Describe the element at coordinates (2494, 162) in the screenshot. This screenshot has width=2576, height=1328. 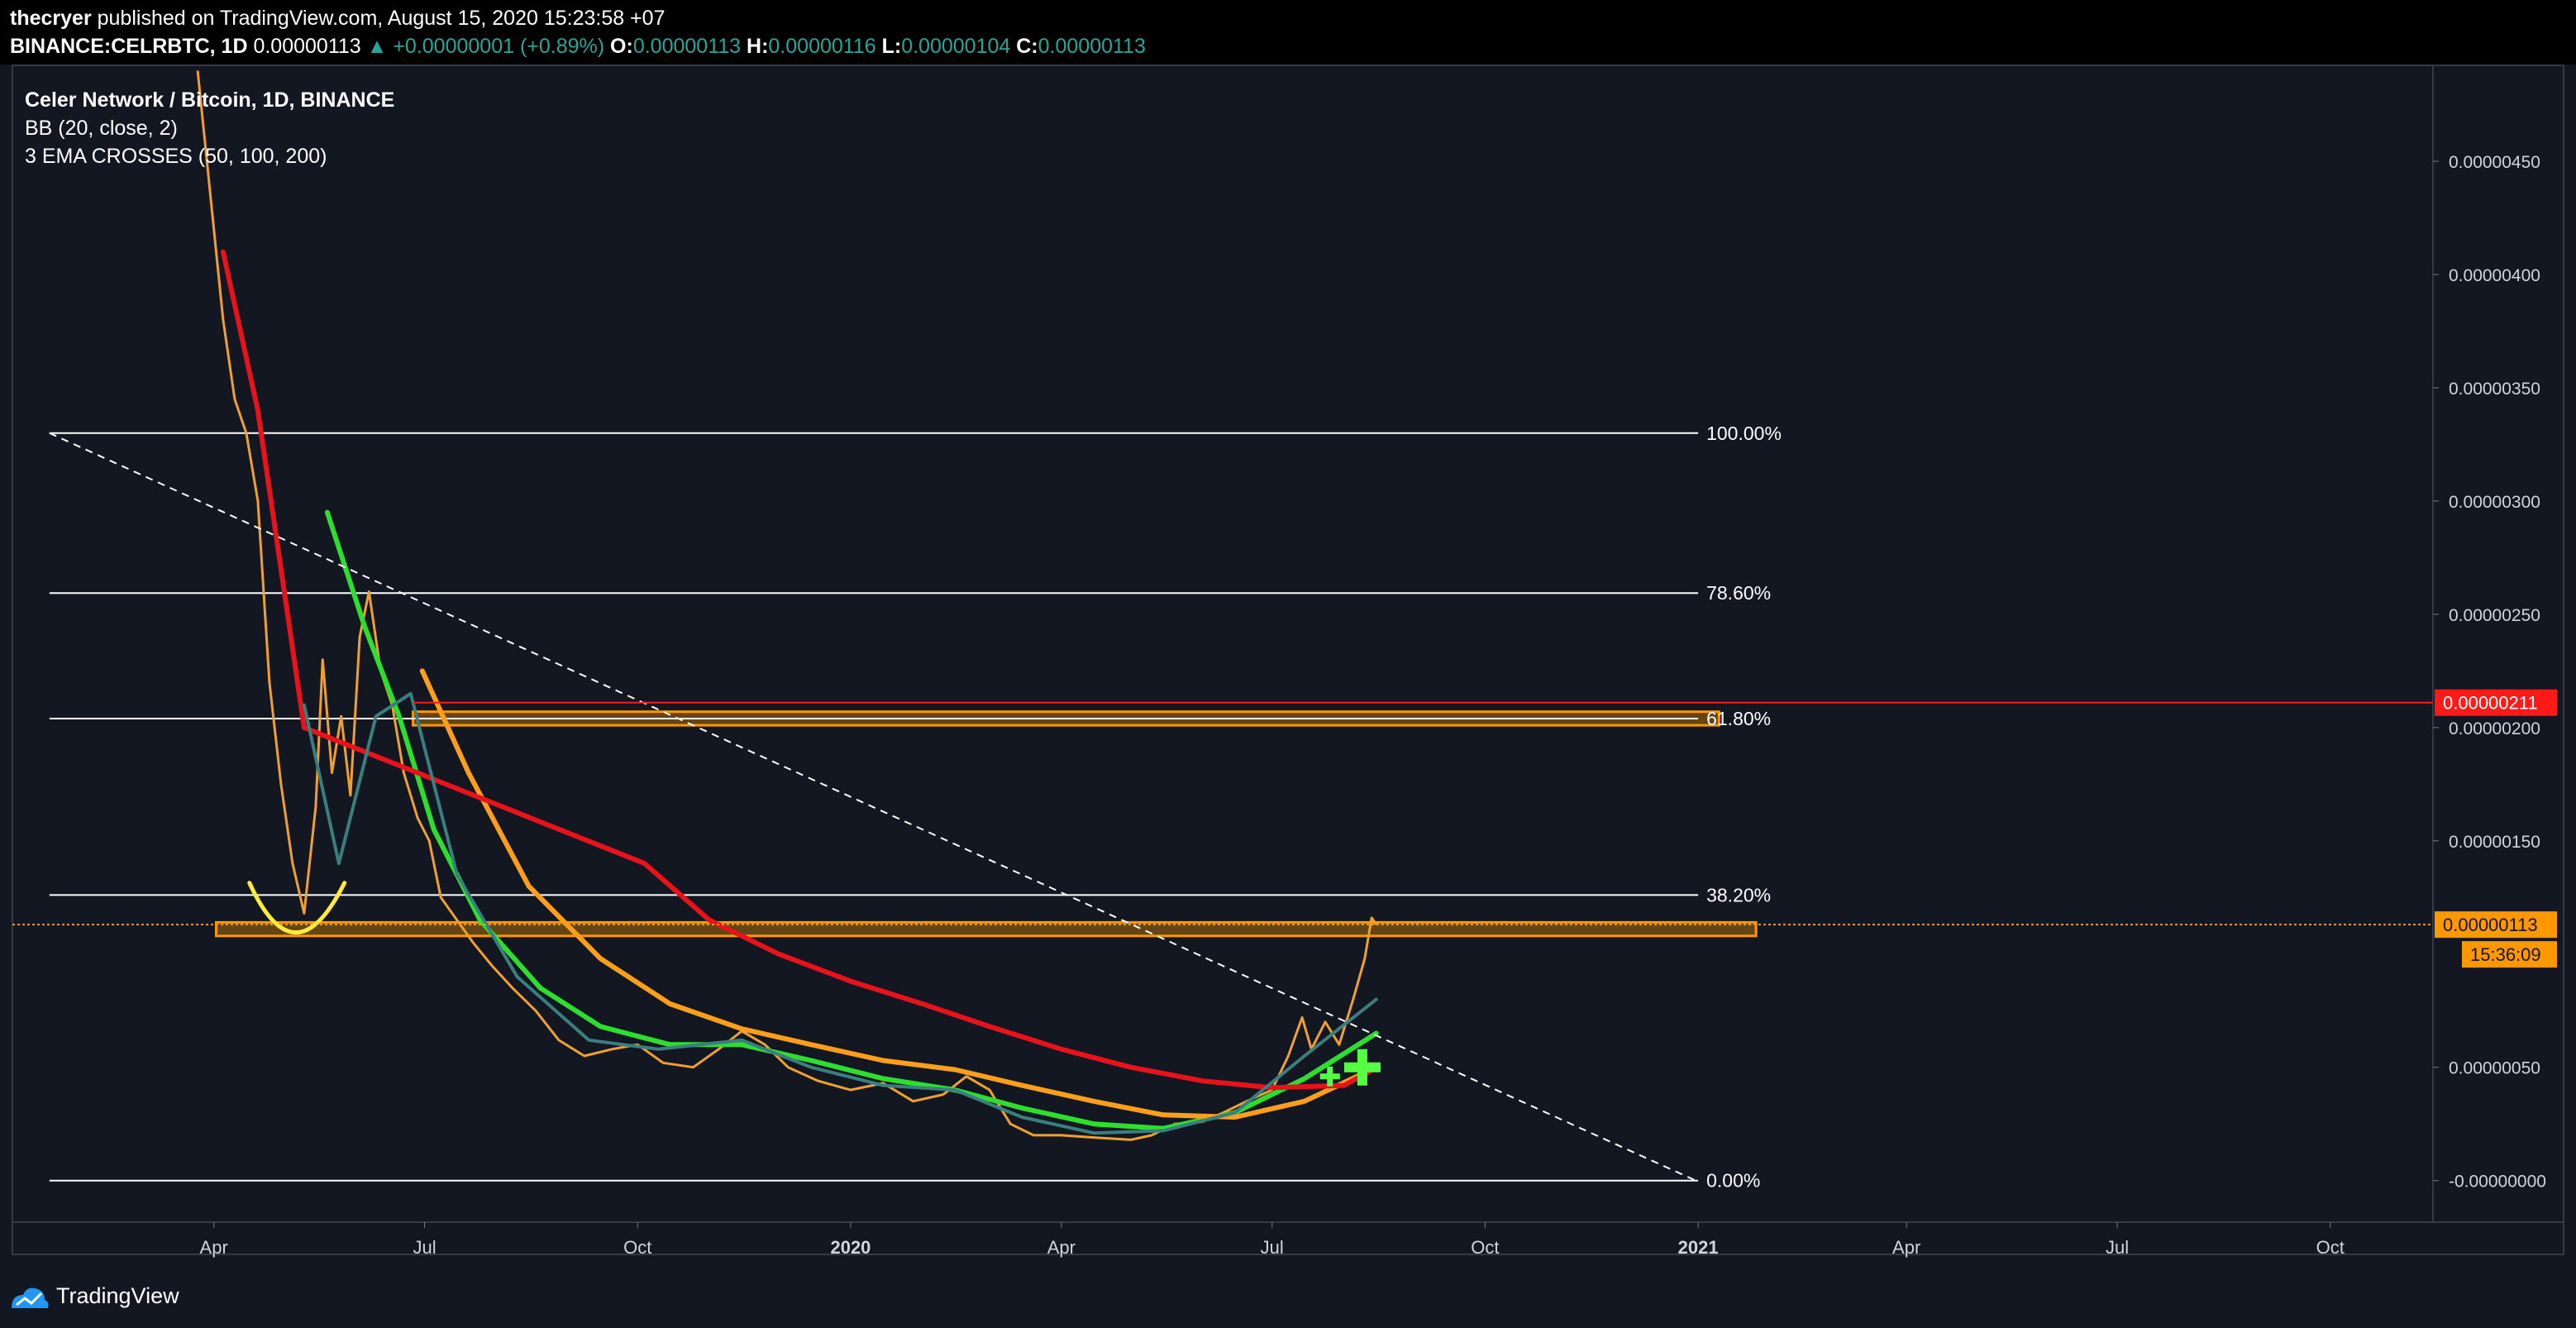
I see `price-tick-label: 0.00000450` at that location.